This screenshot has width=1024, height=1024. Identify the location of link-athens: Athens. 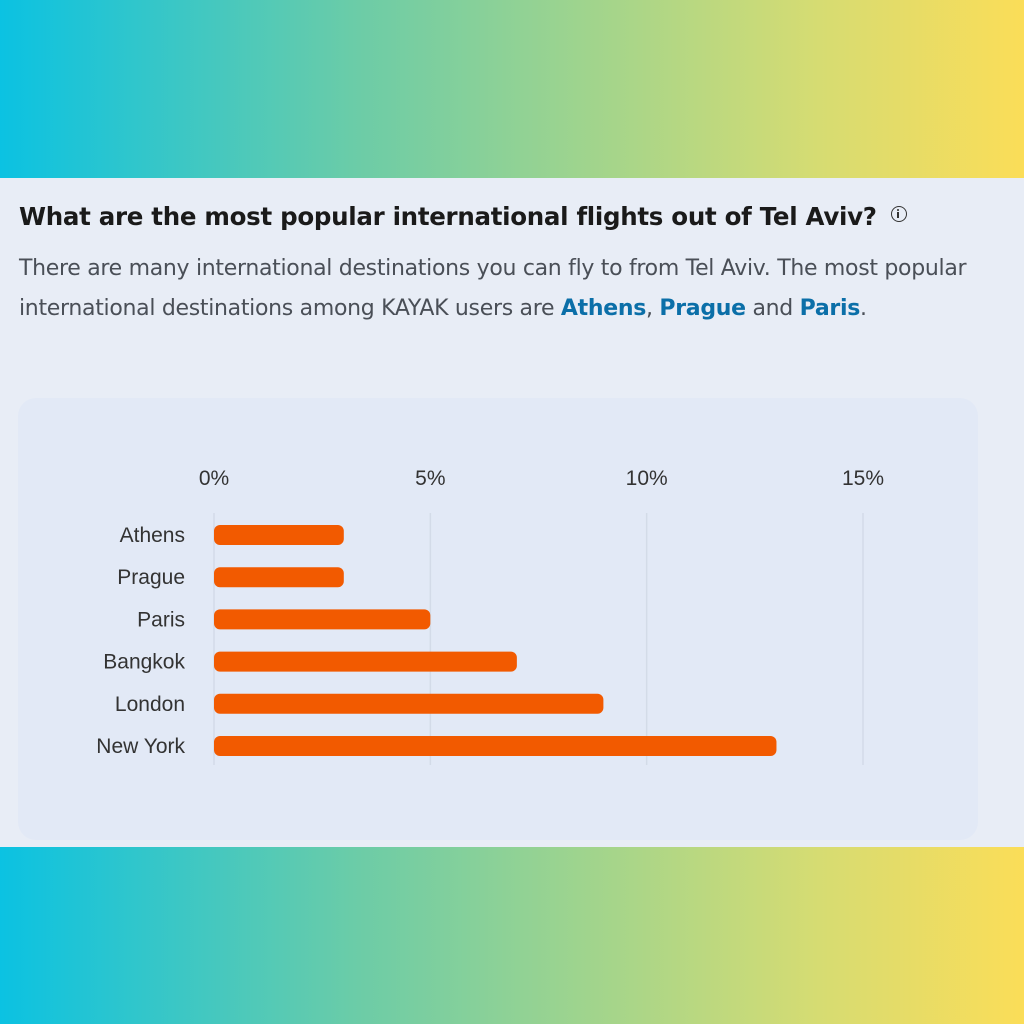
(603, 308).